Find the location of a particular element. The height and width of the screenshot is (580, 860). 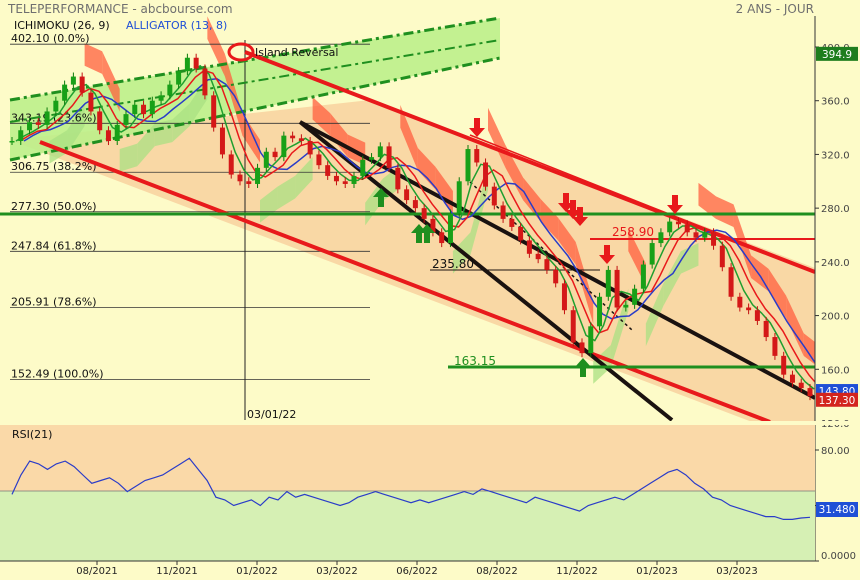

date-marker-label: 03/01/22 is located at coordinates (271, 414).